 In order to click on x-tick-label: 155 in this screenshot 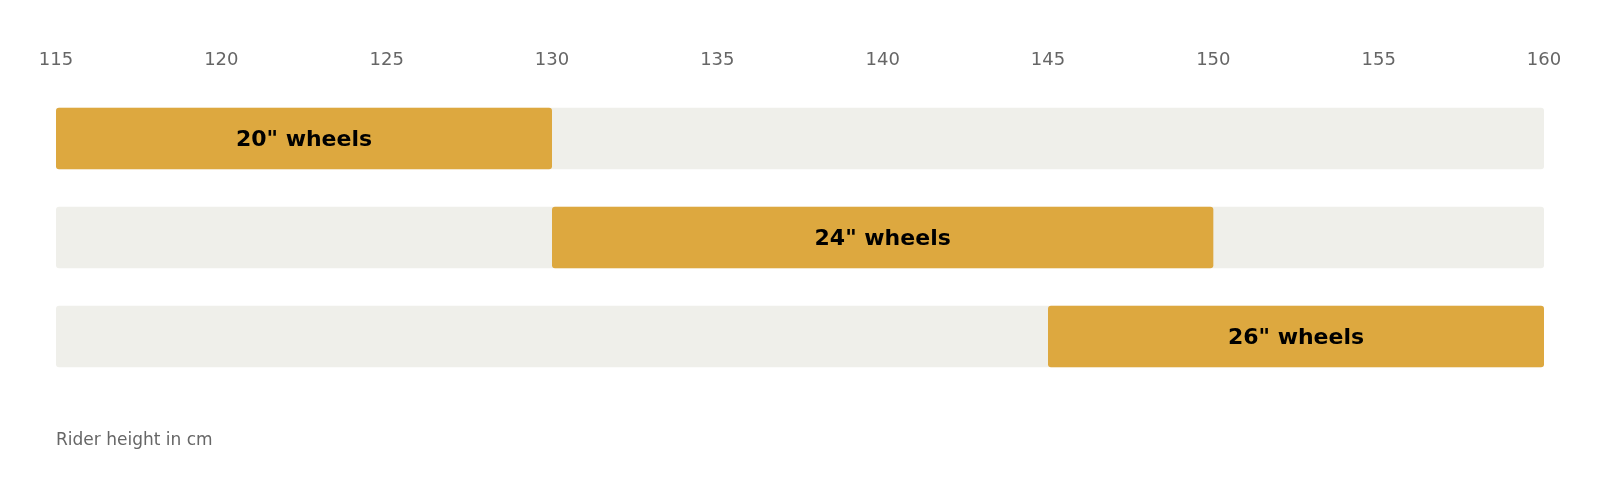, I will do `click(1378, 58)`.